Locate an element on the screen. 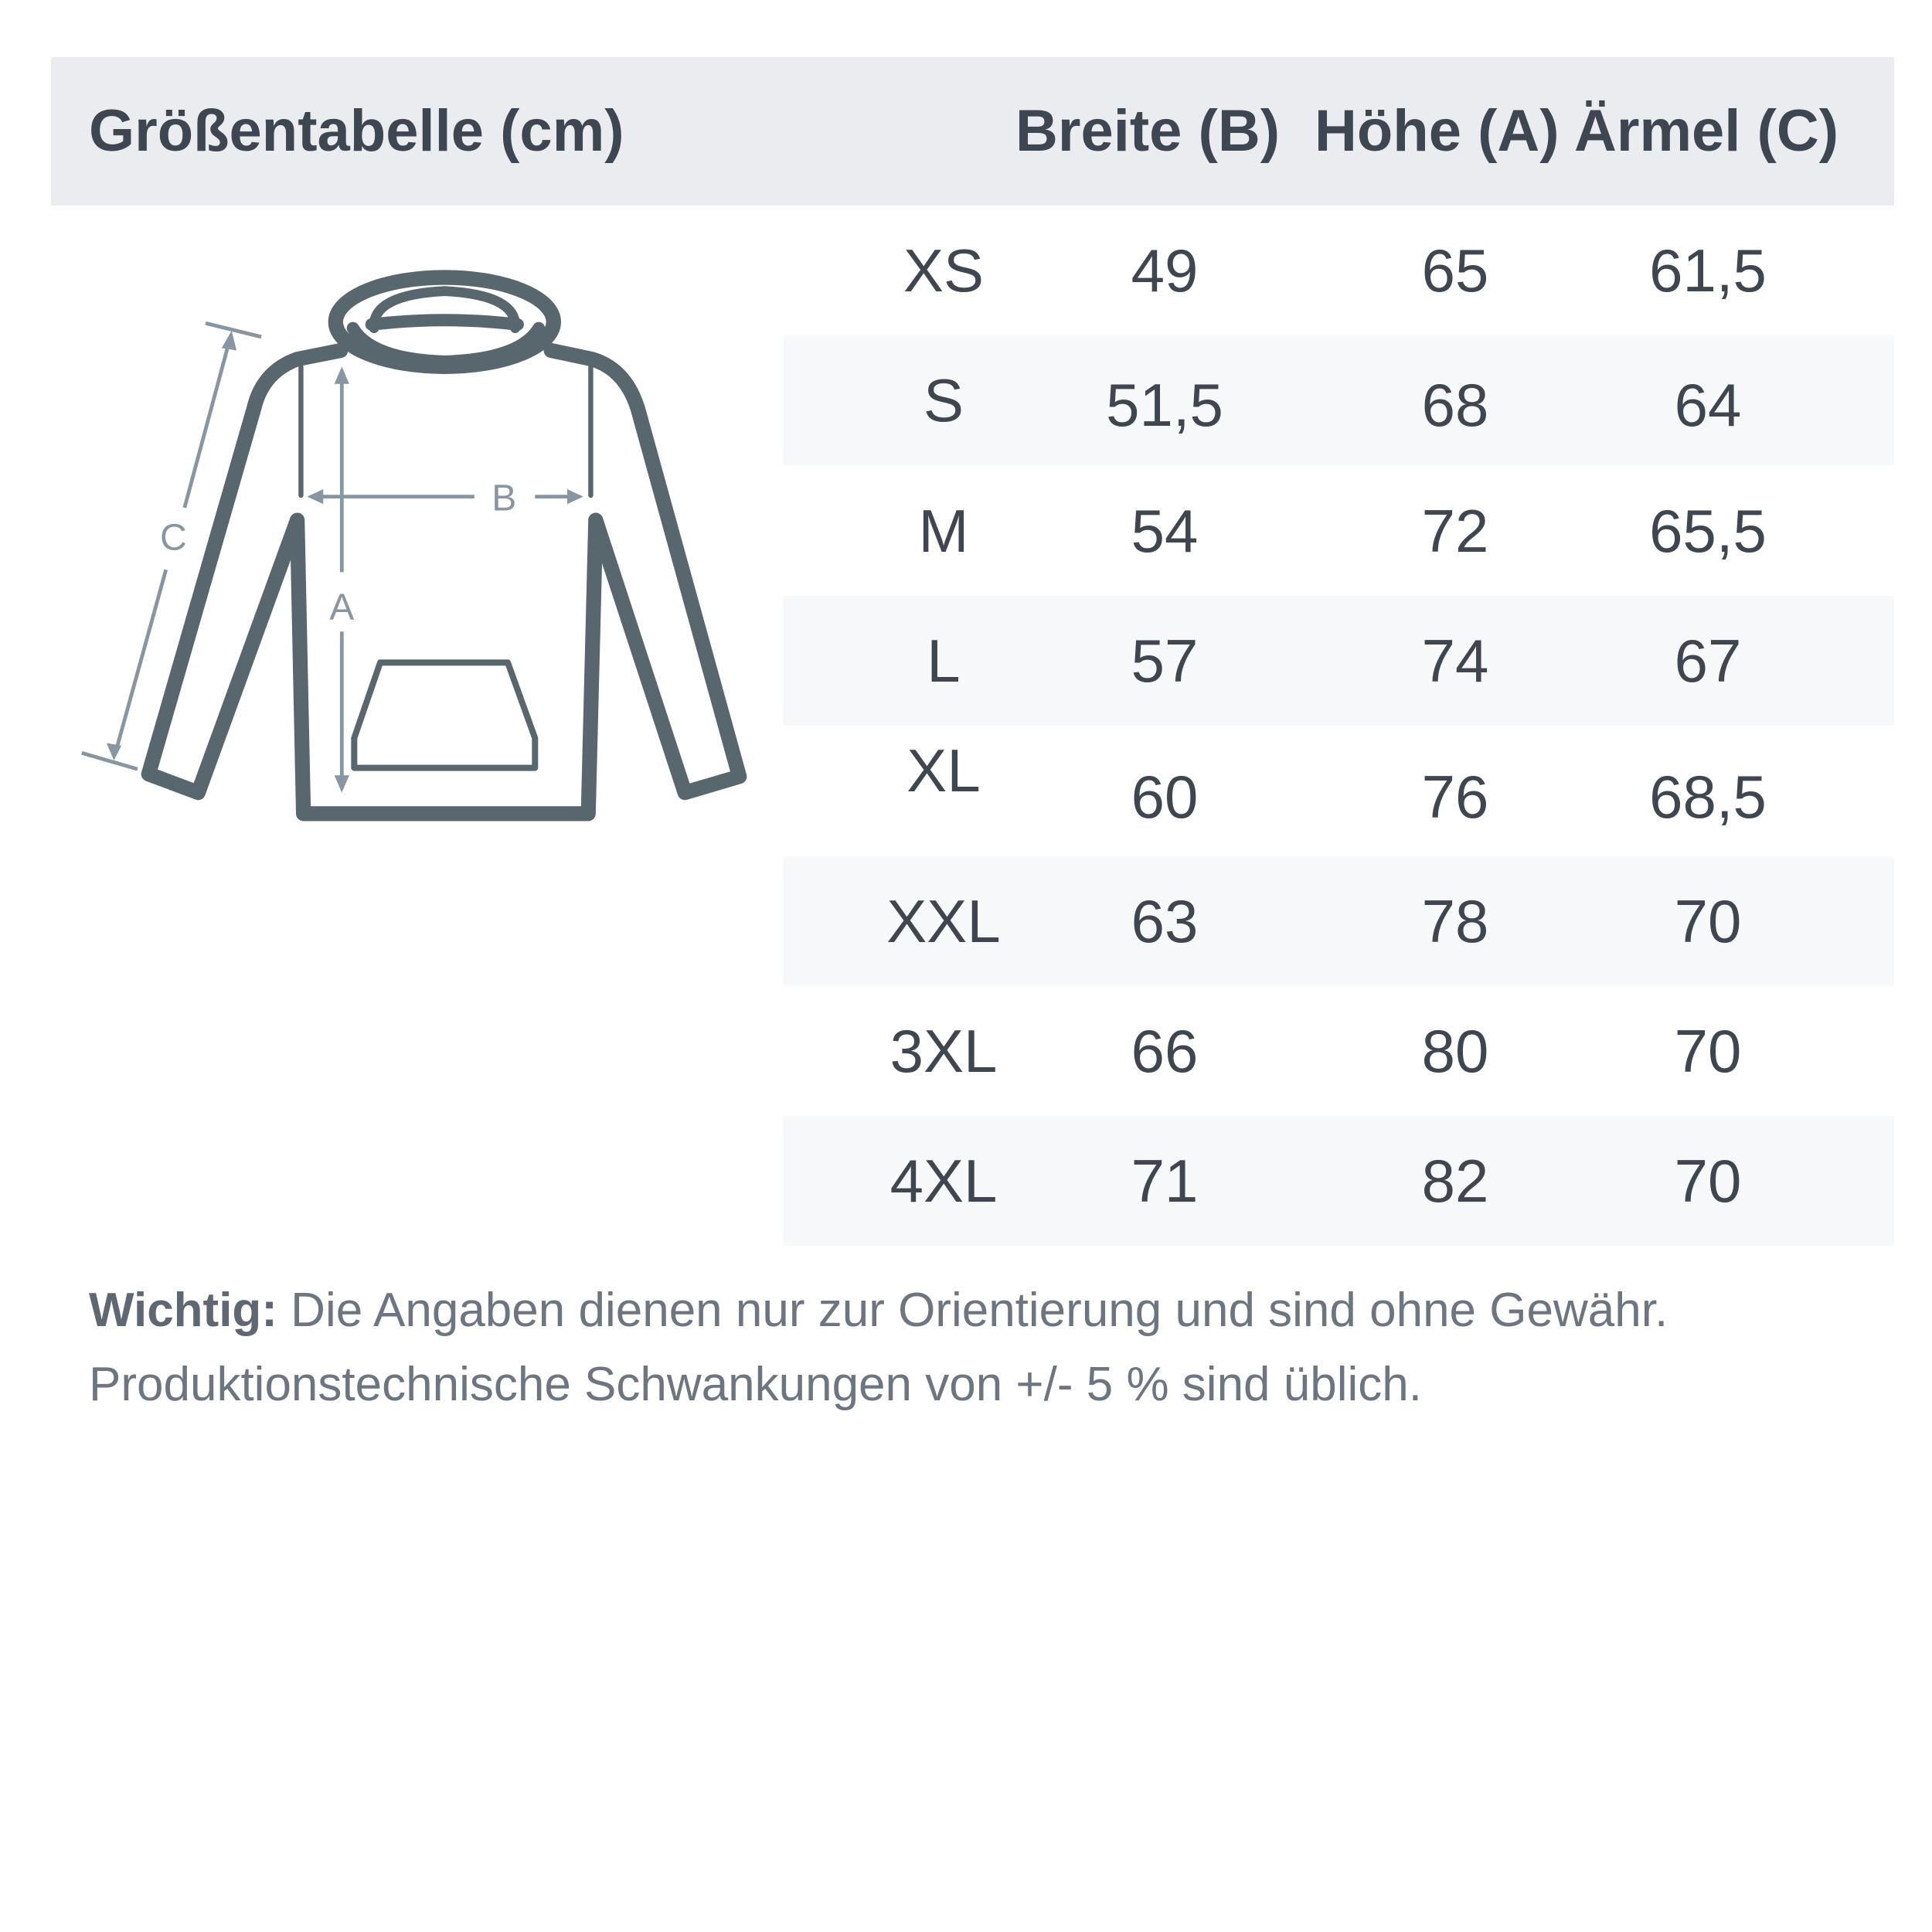 This screenshot has height=1932, width=1932. arrowhead-c-down is located at coordinates (114, 752).